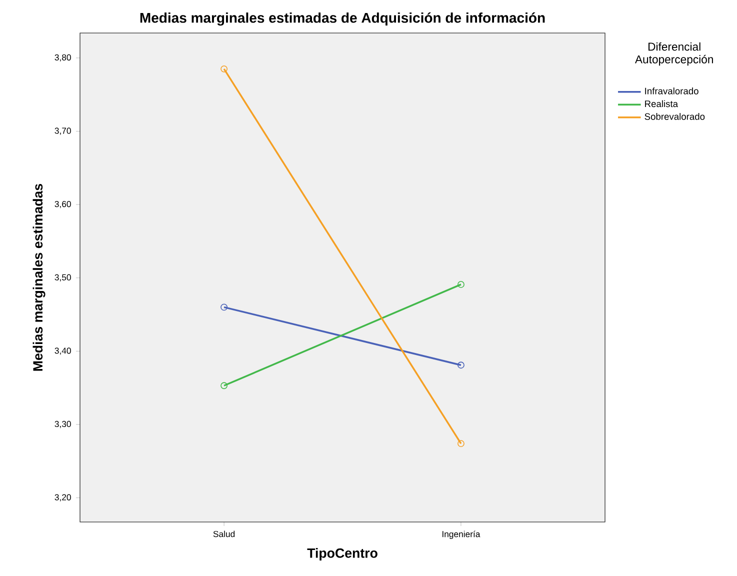 This screenshot has height=576, width=737. What do you see at coordinates (62, 278) in the screenshot?
I see `y-tick-label: 3,50` at bounding box center [62, 278].